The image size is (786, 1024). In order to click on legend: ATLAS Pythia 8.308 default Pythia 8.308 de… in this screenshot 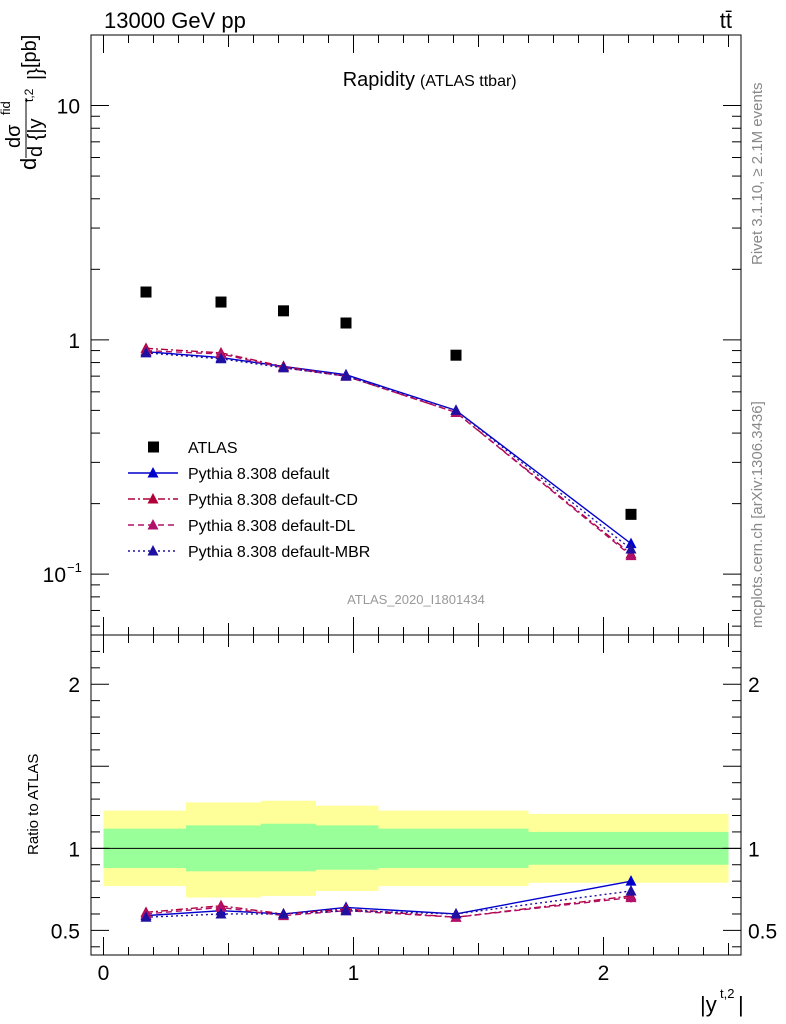, I will do `click(249, 500)`.